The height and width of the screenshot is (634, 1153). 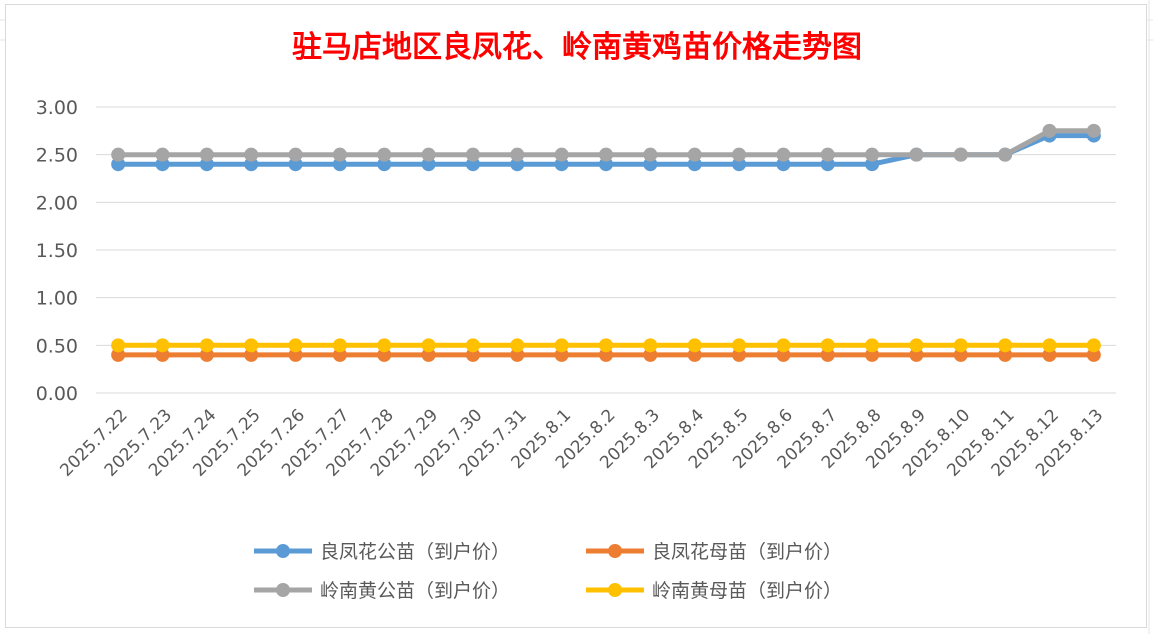 I want to click on legend: 良凤花公苗（到户价） 良凤花母苗（到户价） 岭南黄公苗（到户价） 岭南黄母苗（到户价）, so click(x=548, y=571).